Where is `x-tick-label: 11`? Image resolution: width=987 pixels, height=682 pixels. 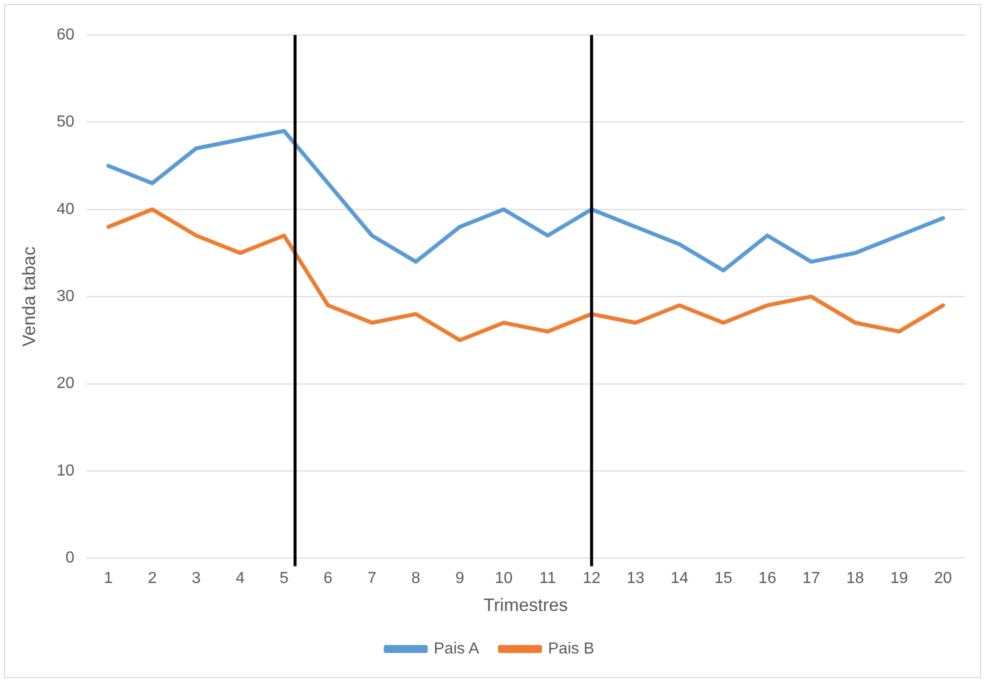 x-tick-label: 11 is located at coordinates (547, 579).